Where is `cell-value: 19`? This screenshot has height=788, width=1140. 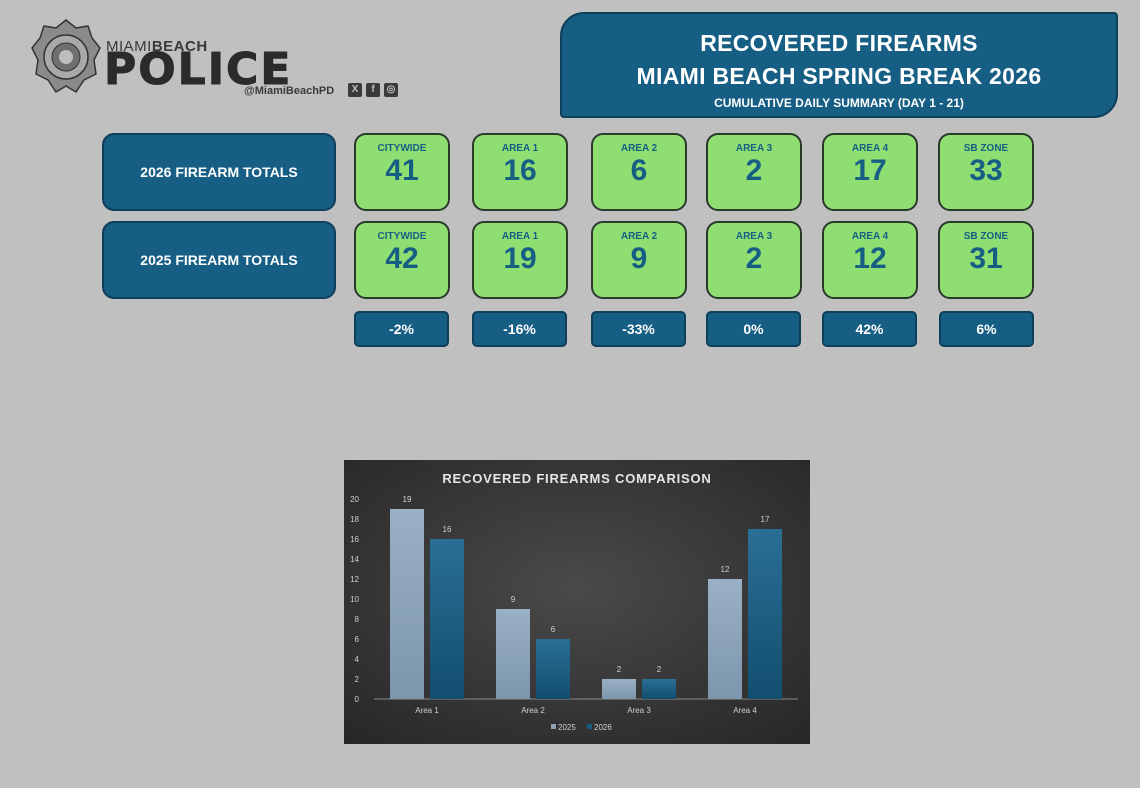 cell-value: 19 is located at coordinates (520, 258).